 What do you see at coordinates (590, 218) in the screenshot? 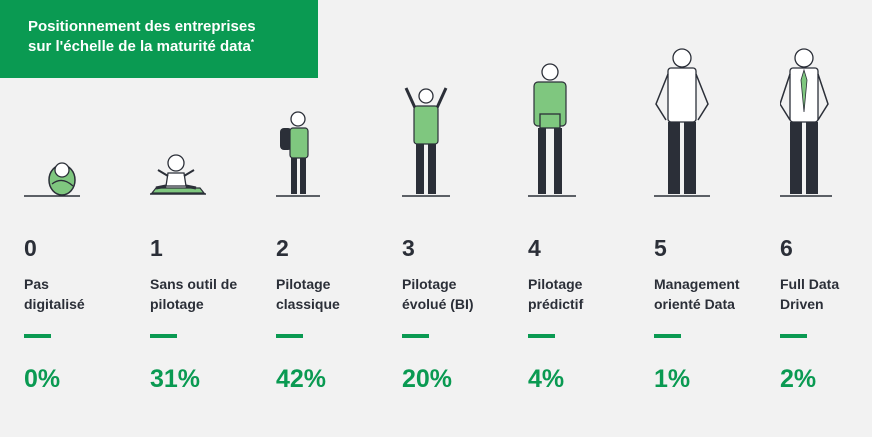
I see `maturity-level-4: 4 Pilotage prédictif 4%` at bounding box center [590, 218].